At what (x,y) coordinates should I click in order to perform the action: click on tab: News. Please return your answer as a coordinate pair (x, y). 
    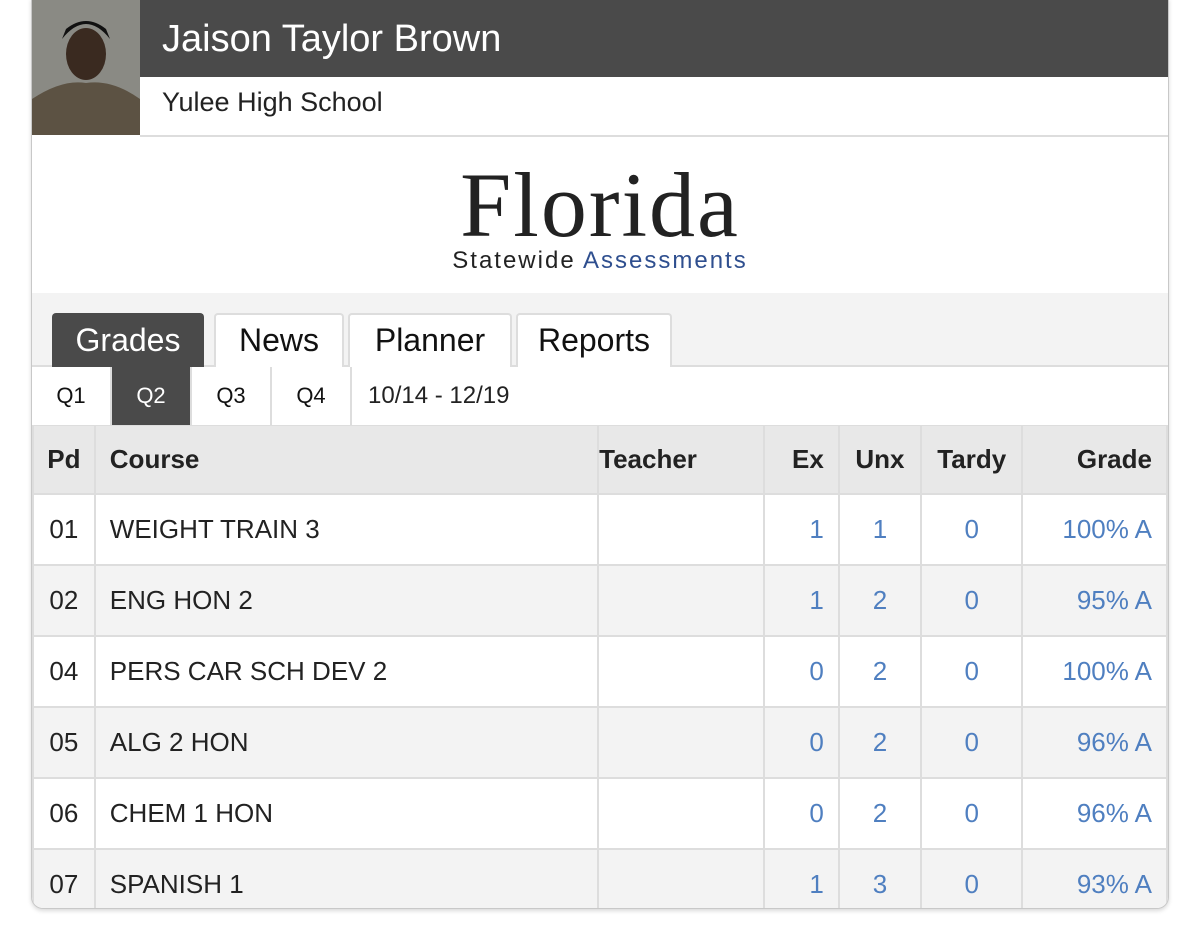
    Looking at the image, I should click on (279, 340).